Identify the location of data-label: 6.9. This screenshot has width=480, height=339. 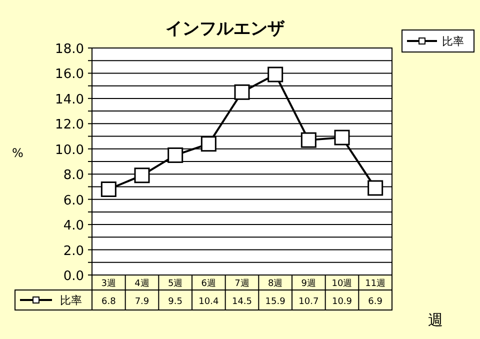
(375, 302).